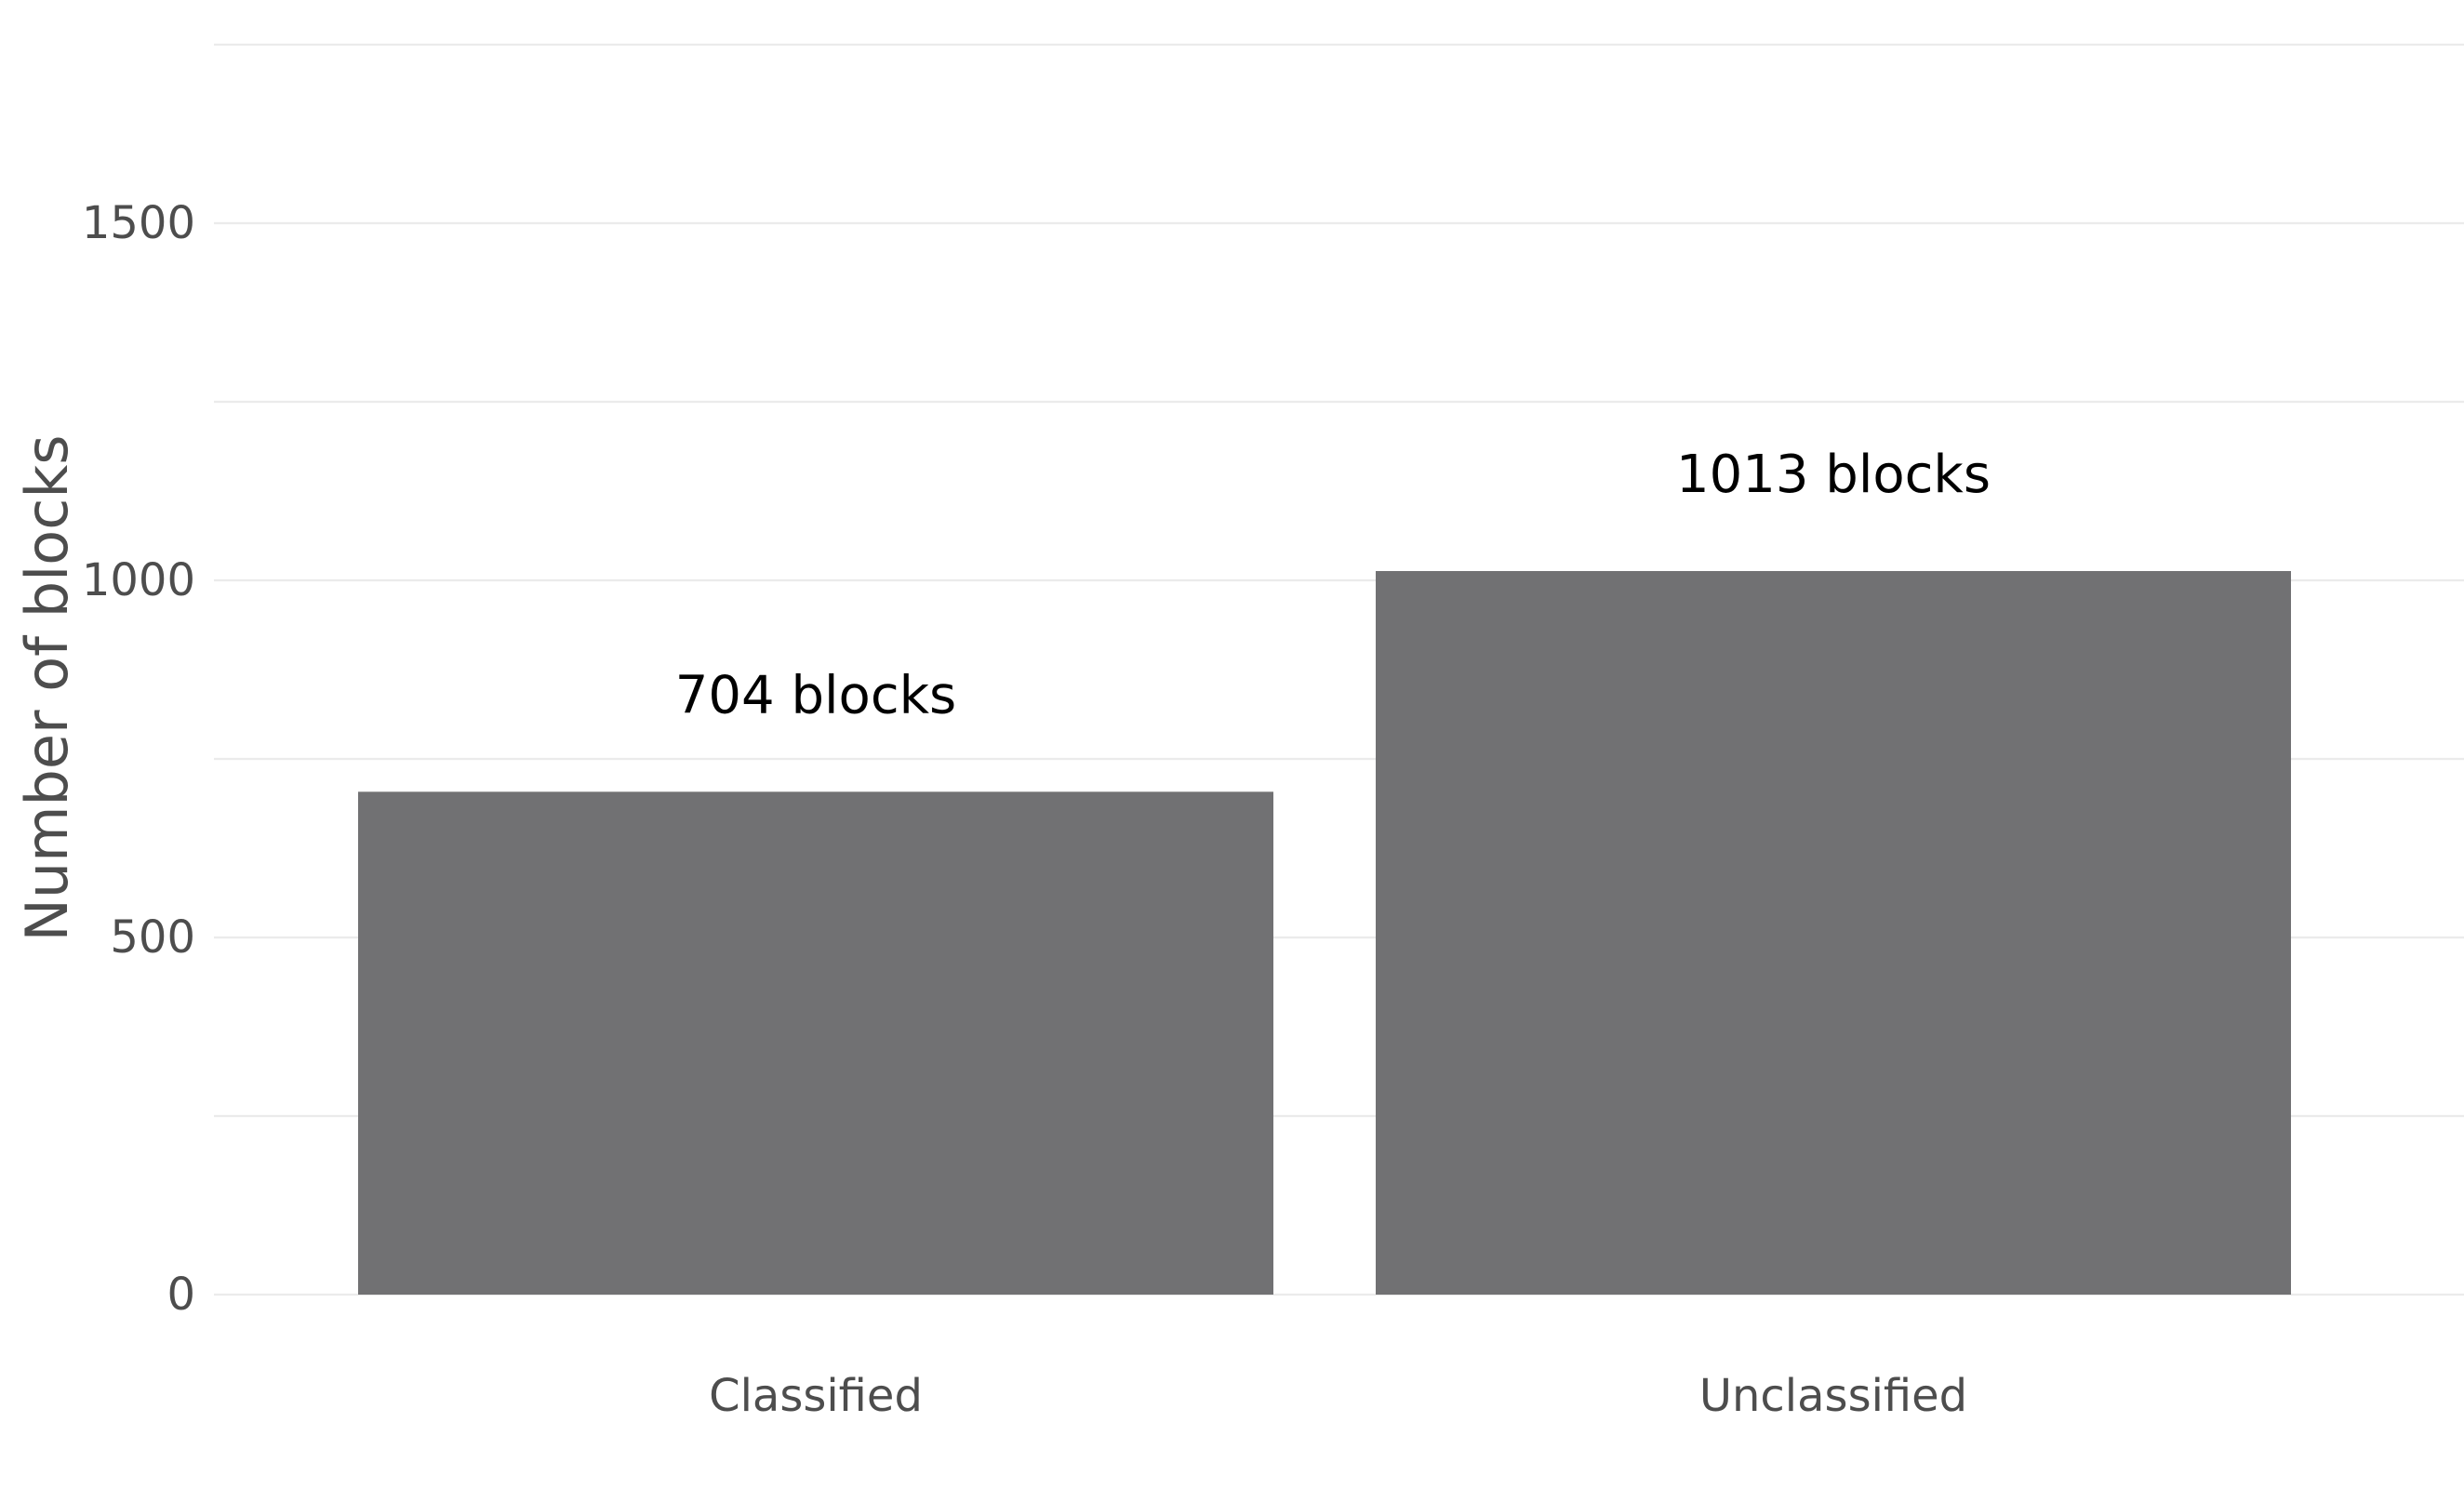 This screenshot has height=1502, width=2464. What do you see at coordinates (47, 687) in the screenshot?
I see `y-axis-title: Number of blocks` at bounding box center [47, 687].